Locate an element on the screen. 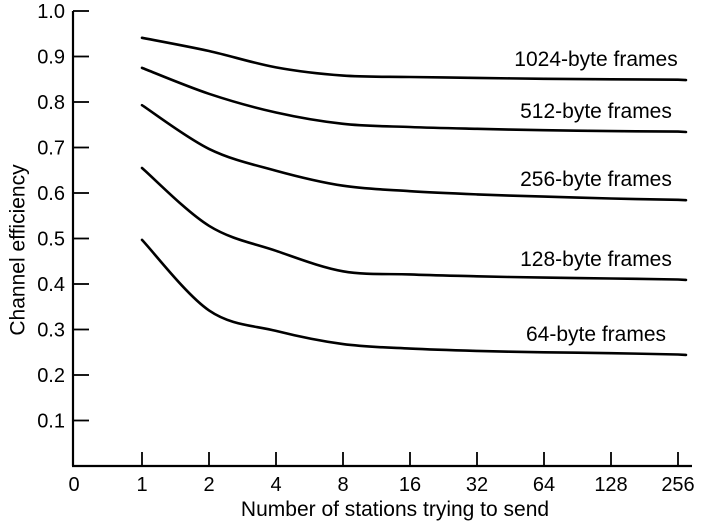 Image resolution: width=707 pixels, height=523 pixels. y-tick-label: 1.0 is located at coordinates (51, 12).